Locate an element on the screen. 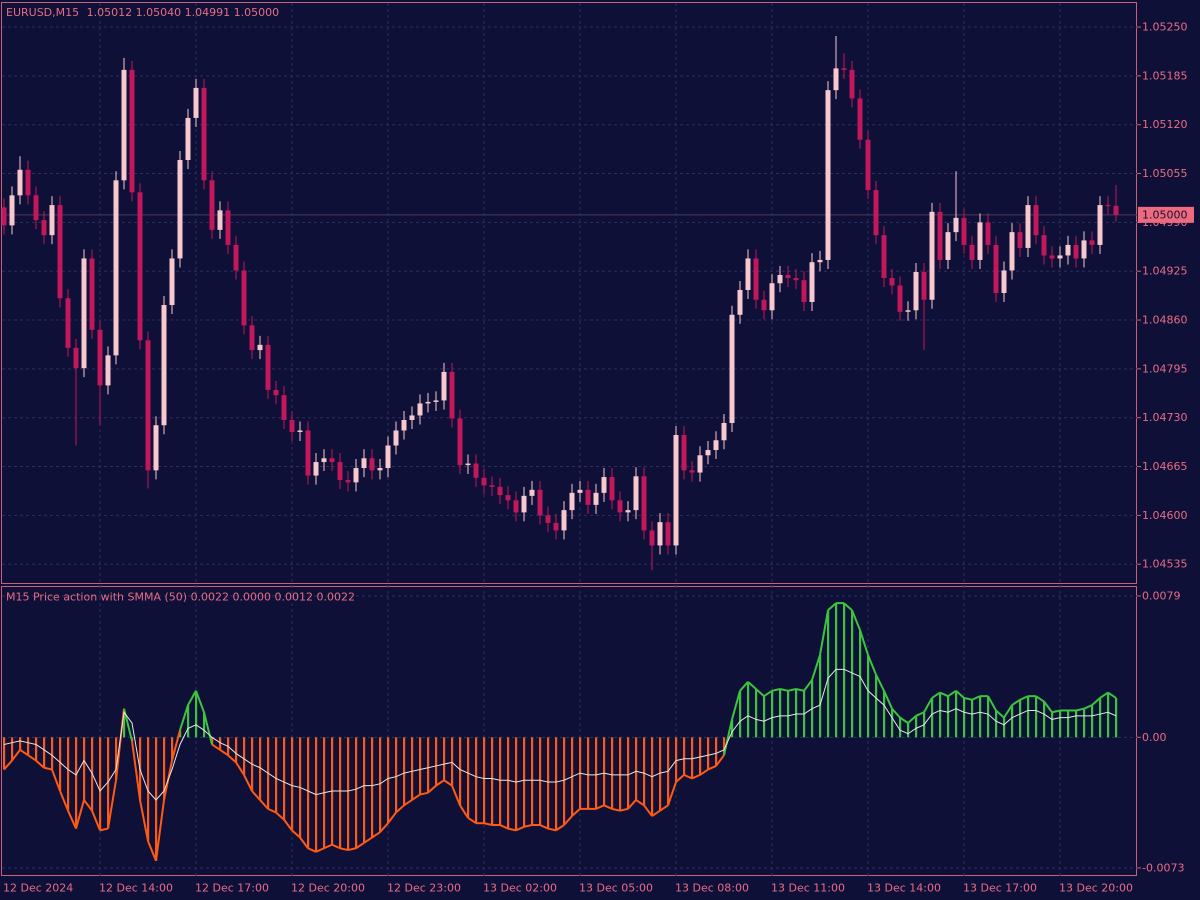 The width and height of the screenshot is (1200, 900). y-tick-label: 1.05185 is located at coordinates (1165, 75).